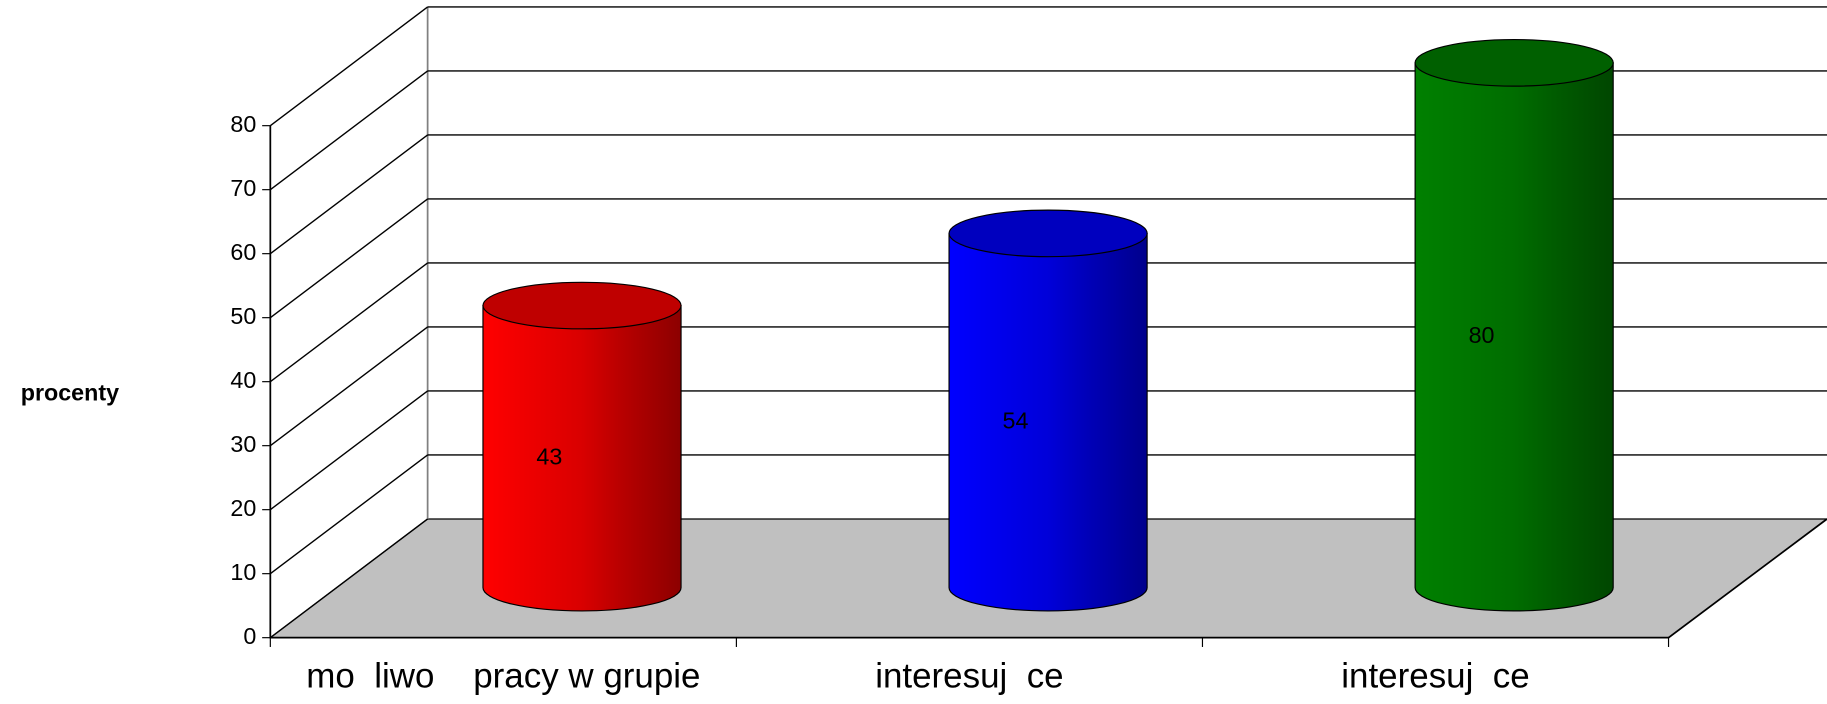 Image resolution: width=1827 pixels, height=704 pixels. What do you see at coordinates (243, 380) in the screenshot?
I see `y-tick-label: 40` at bounding box center [243, 380].